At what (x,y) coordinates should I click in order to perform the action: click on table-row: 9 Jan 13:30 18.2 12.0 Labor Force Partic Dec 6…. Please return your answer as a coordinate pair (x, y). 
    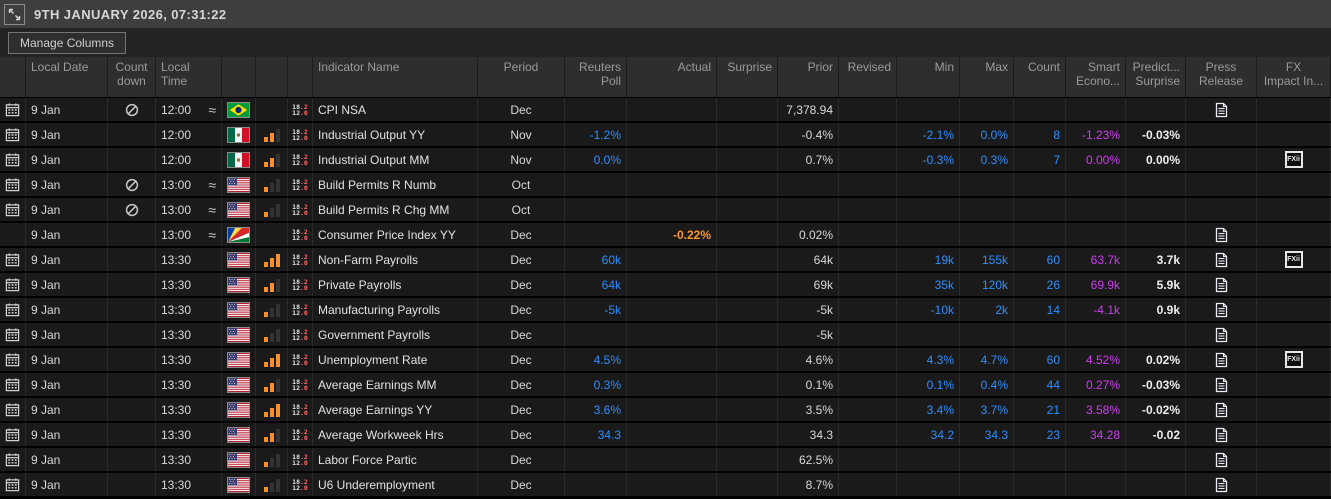
    Looking at the image, I should click on (665, 459).